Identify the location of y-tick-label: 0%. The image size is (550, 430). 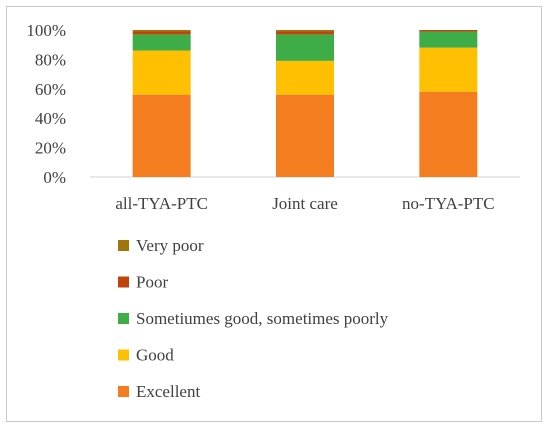
(54, 177).